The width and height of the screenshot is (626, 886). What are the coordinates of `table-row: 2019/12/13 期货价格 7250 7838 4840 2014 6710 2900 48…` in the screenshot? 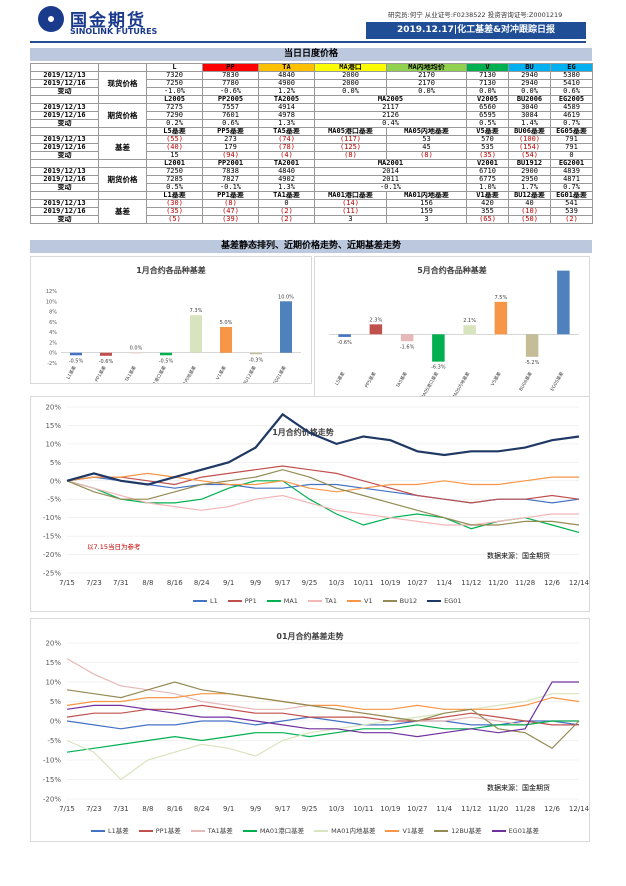 It's located at (311, 179).